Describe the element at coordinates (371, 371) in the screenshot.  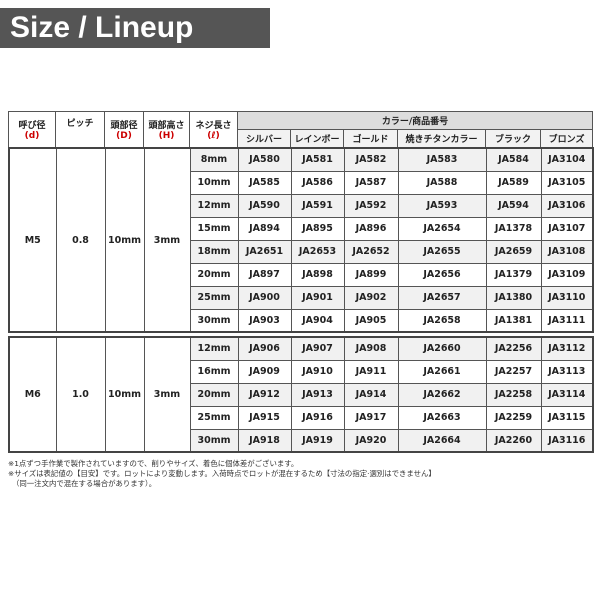
I see `product-code-cell: JA911` at that location.